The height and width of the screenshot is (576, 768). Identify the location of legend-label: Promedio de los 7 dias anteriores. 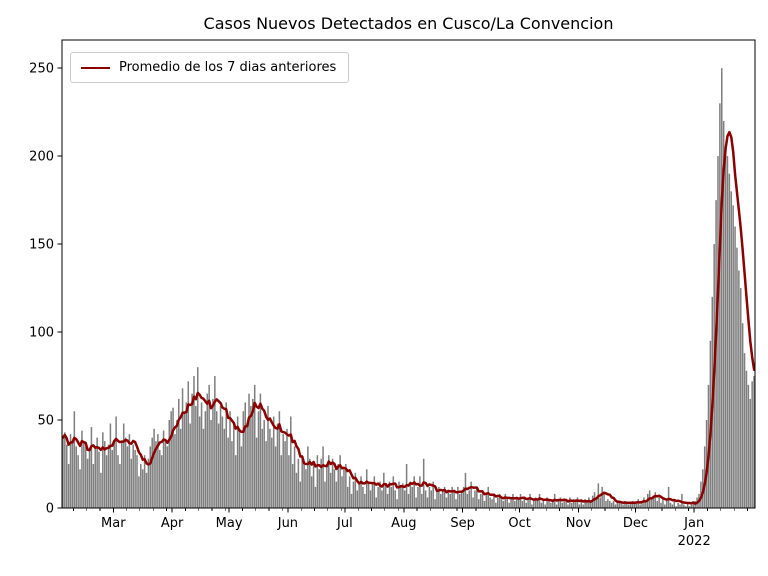
(228, 67).